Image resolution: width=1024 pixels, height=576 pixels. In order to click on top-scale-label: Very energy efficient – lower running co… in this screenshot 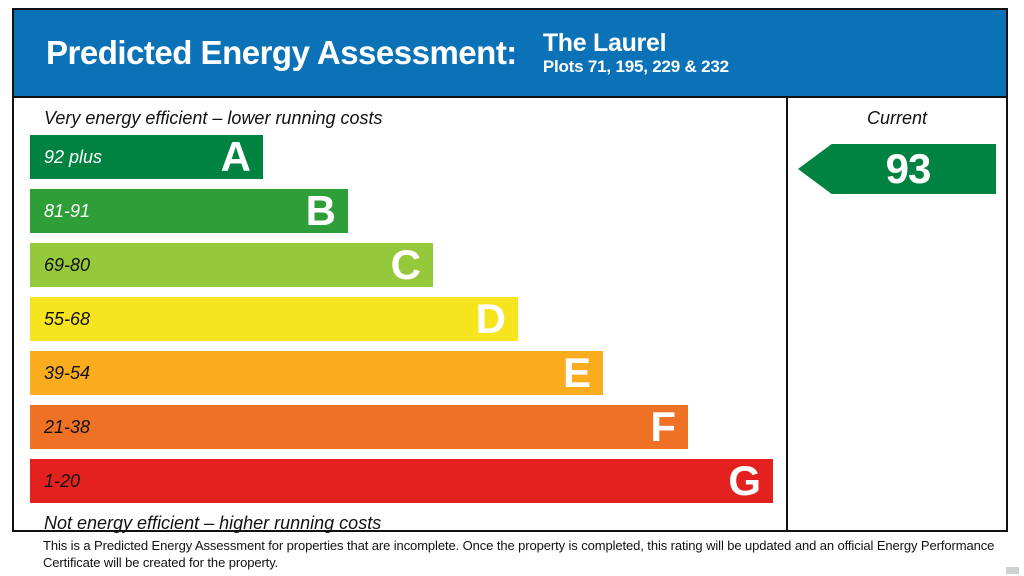, I will do `click(213, 118)`.